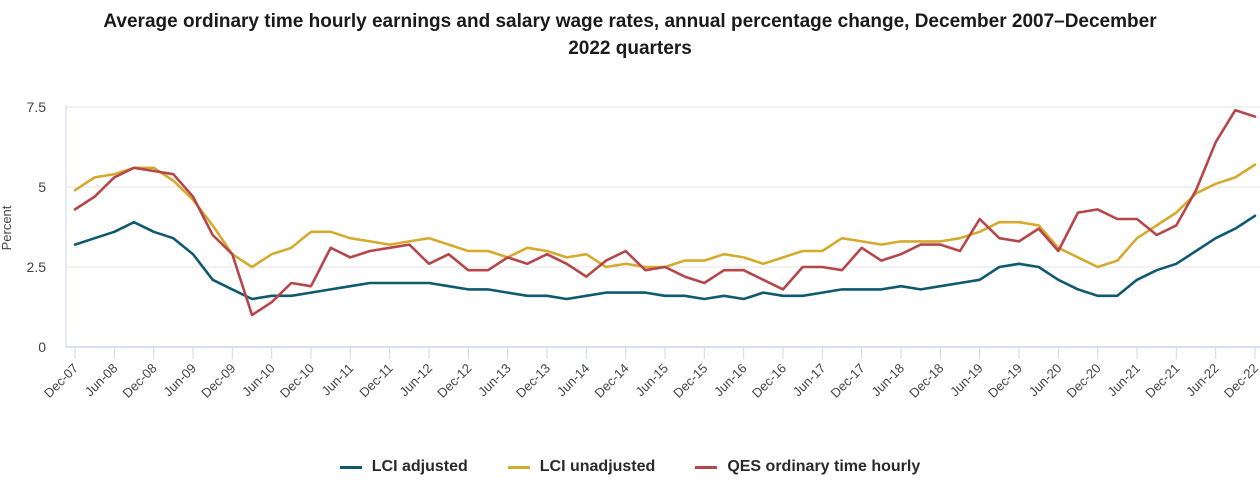  Describe the element at coordinates (1005, 381) in the screenshot. I see `x-tick-label: Dec-19` at that location.